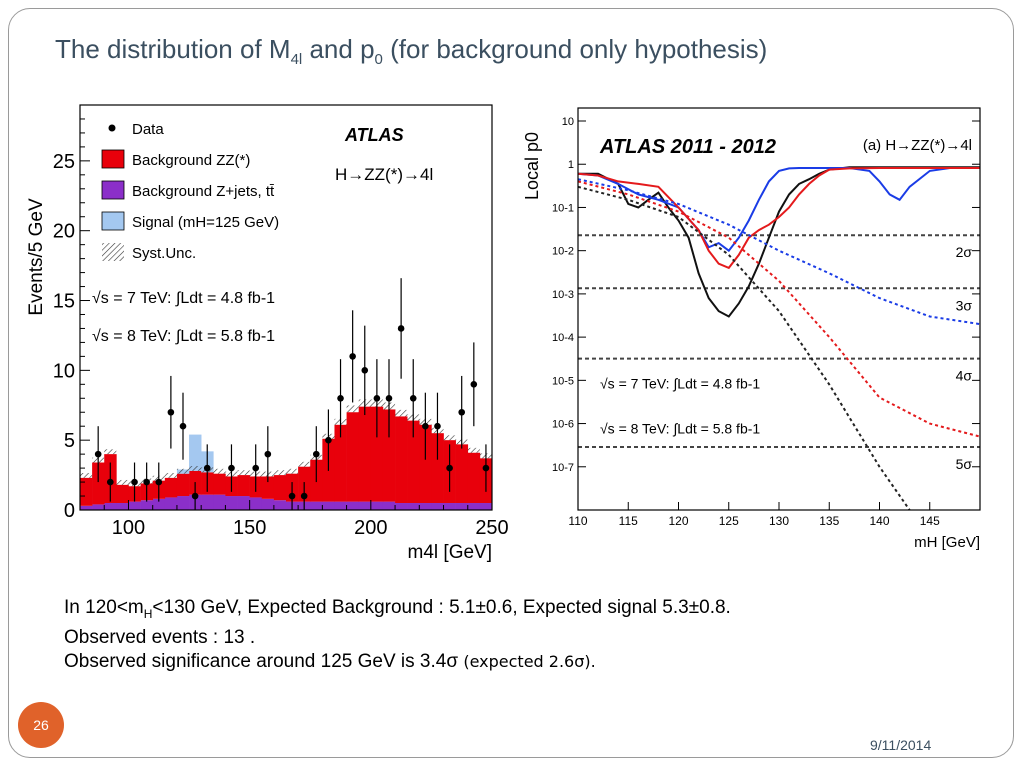 The width and height of the screenshot is (1024, 768). I want to click on legend-label: Background Z+jets, tt̄, so click(203, 191).